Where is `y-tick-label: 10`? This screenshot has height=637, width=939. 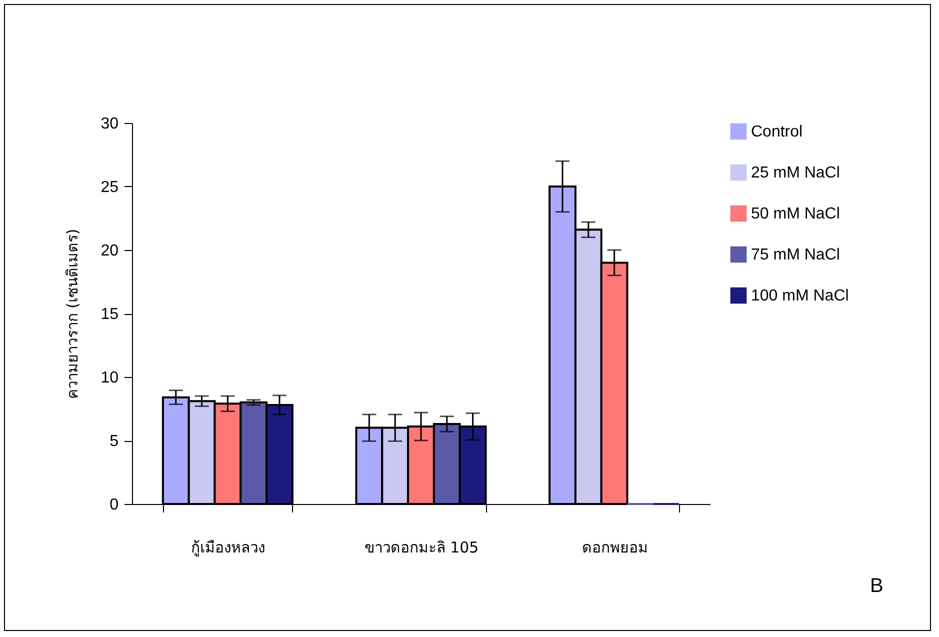
y-tick-label: 10 is located at coordinates (109, 378).